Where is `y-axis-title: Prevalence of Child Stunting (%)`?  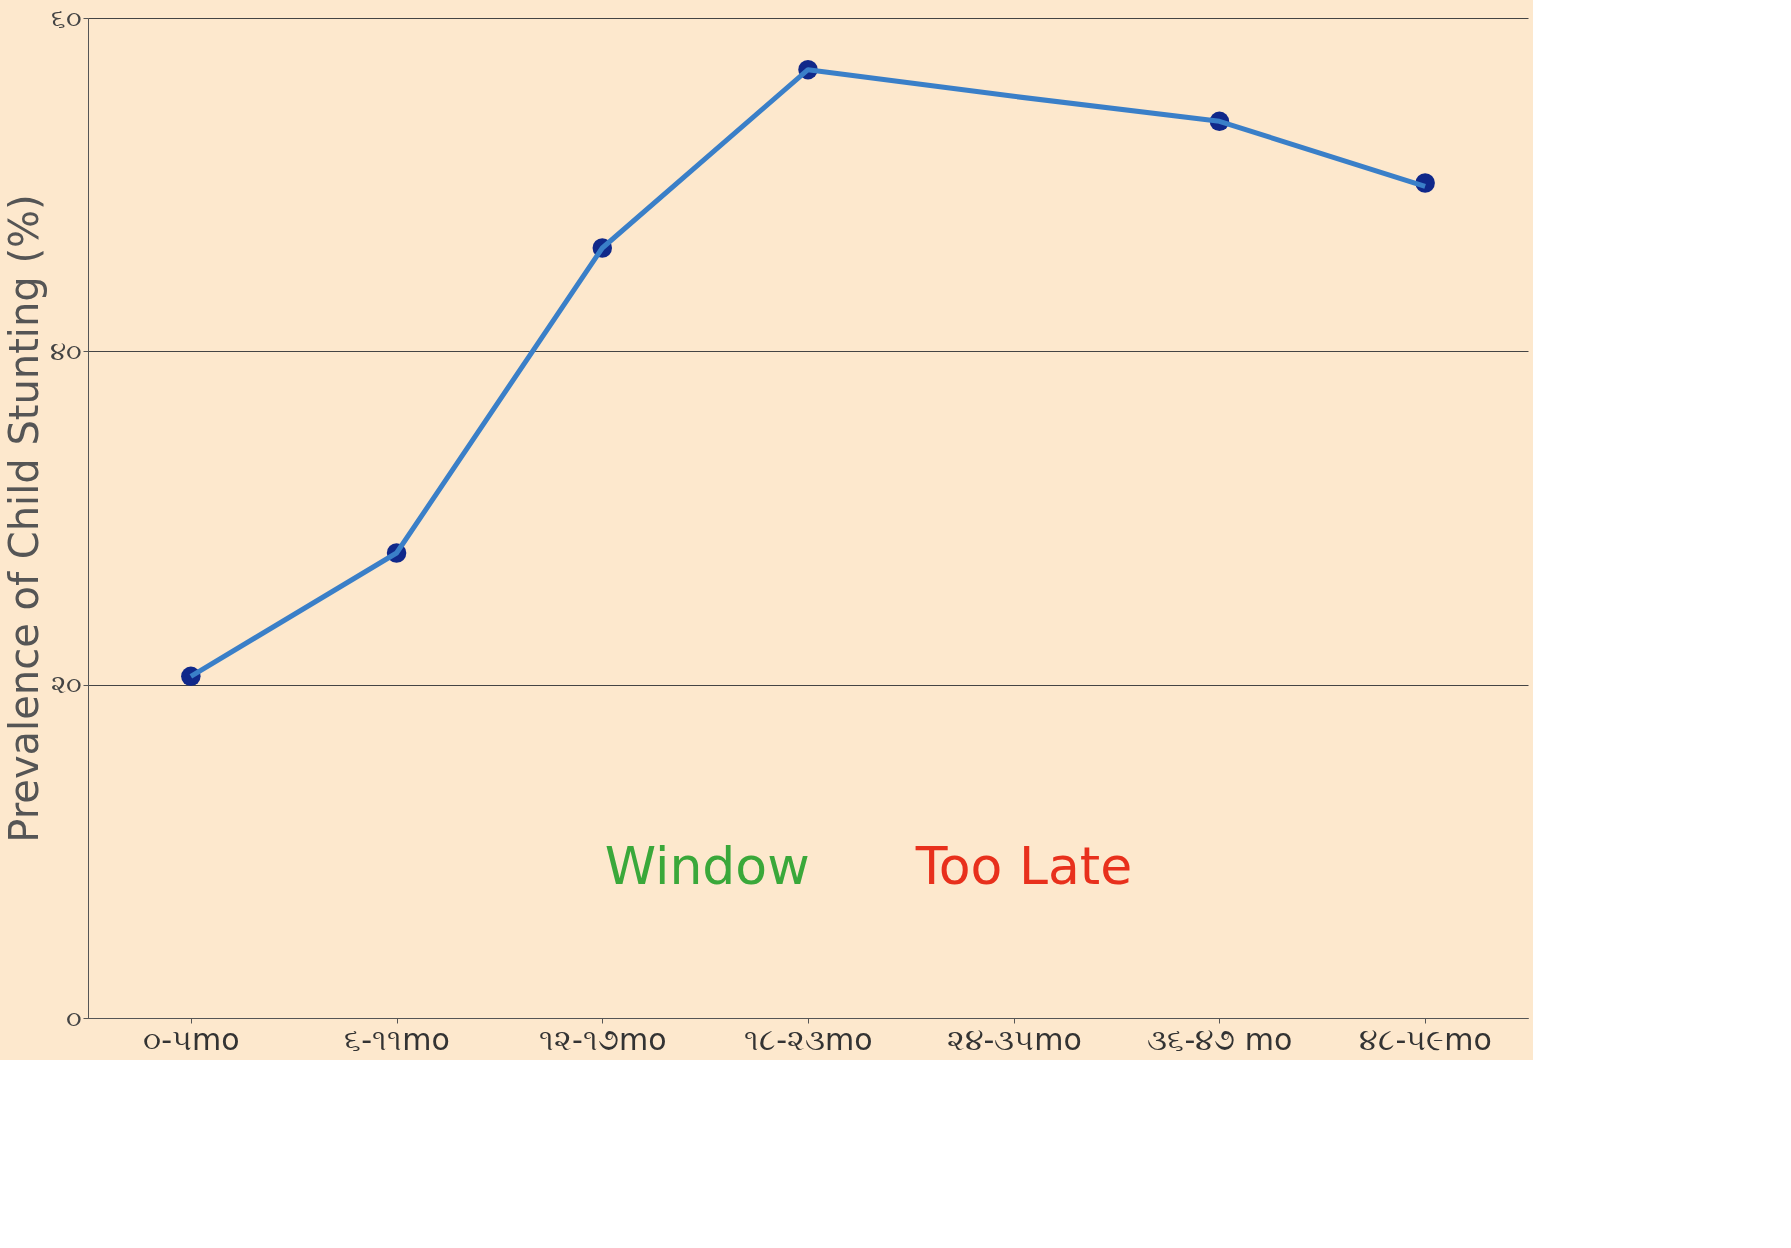 y-axis-title: Prevalence of Child Stunting (%) is located at coordinates (23, 518).